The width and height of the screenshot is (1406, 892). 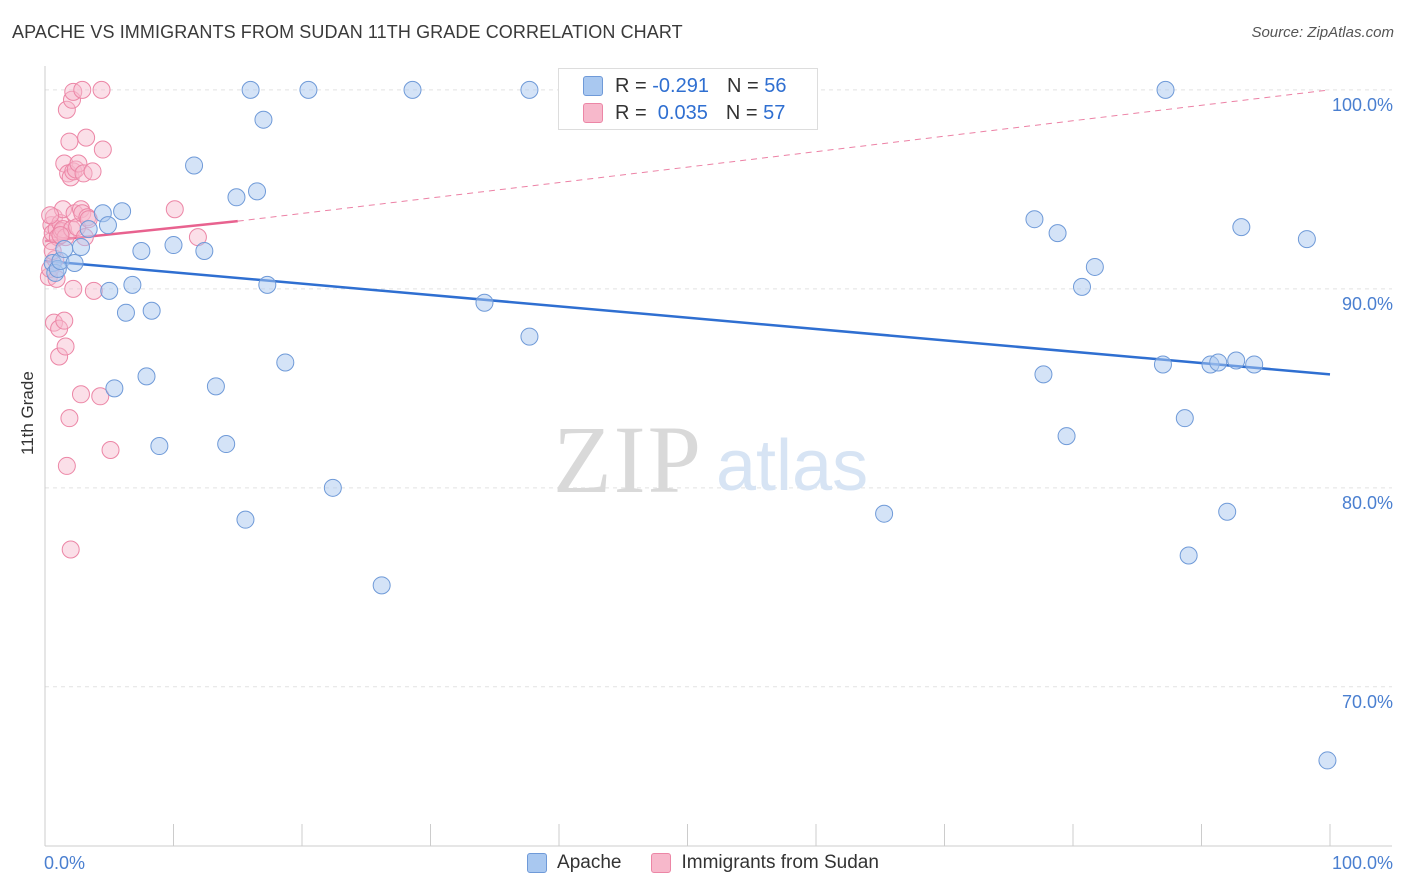 What do you see at coordinates (537, 863) in the screenshot?
I see `apache-legend-swatch` at bounding box center [537, 863].